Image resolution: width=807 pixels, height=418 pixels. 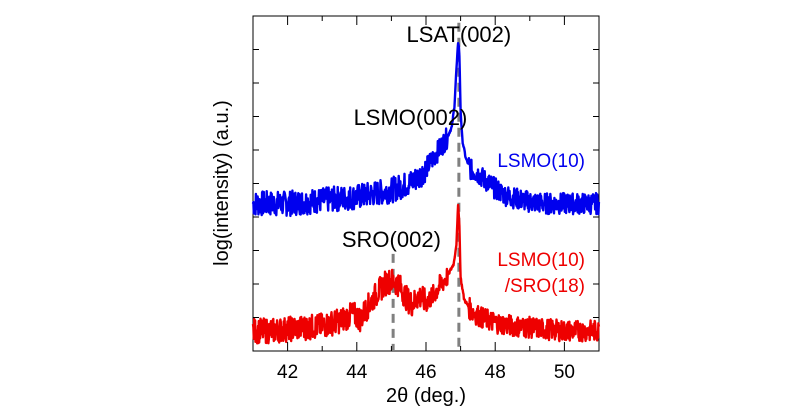 What do you see at coordinates (222, 183) in the screenshot?
I see `y-axis-title: log(intensity) (a.u.)` at bounding box center [222, 183].